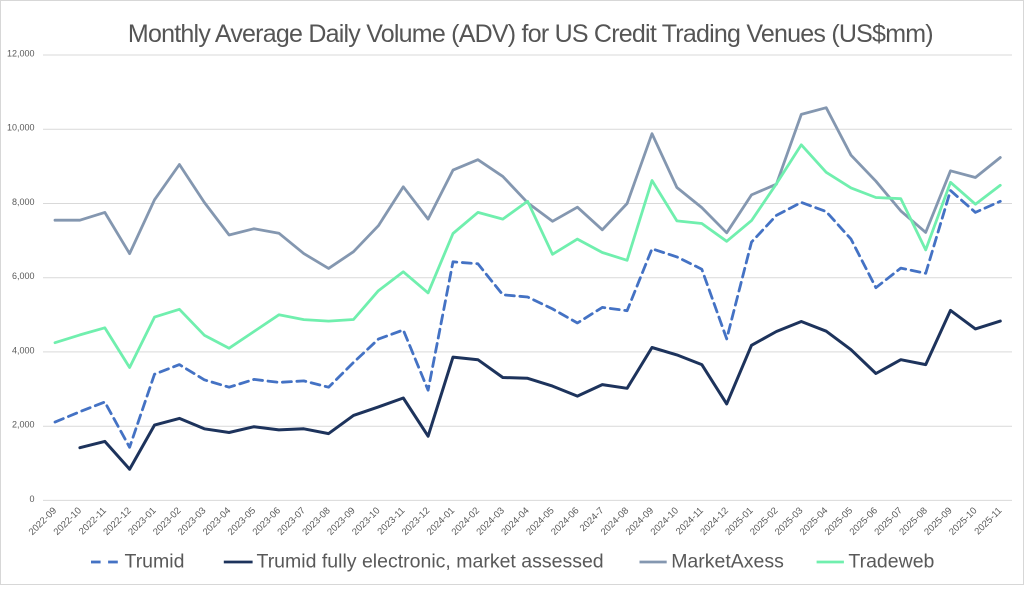 The width and height of the screenshot is (1024, 590). Describe the element at coordinates (430, 562) in the screenshot. I see `svg-text:Trumid fully electronic, marke: Trumid fully electronic, market assessed` at that location.